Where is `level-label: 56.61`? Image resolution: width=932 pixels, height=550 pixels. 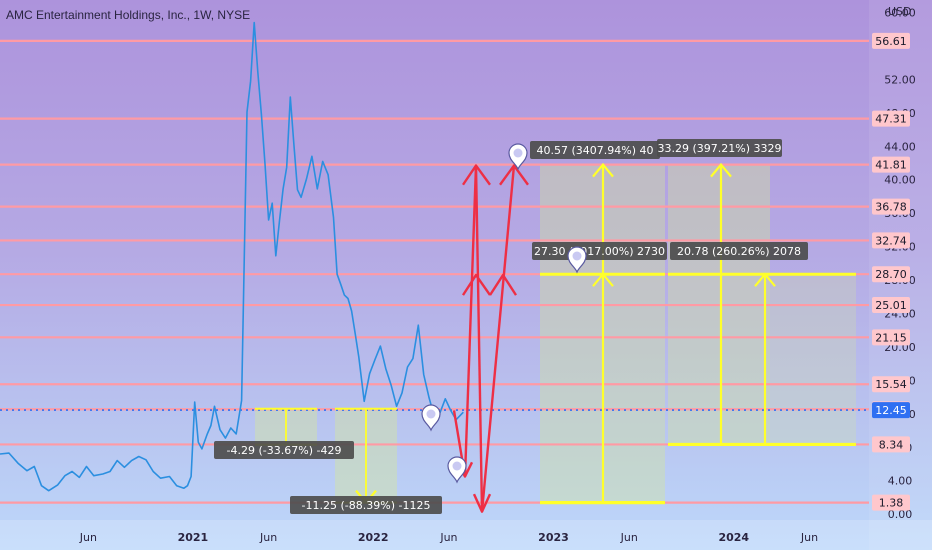
level-label: 56.61 is located at coordinates (891, 41).